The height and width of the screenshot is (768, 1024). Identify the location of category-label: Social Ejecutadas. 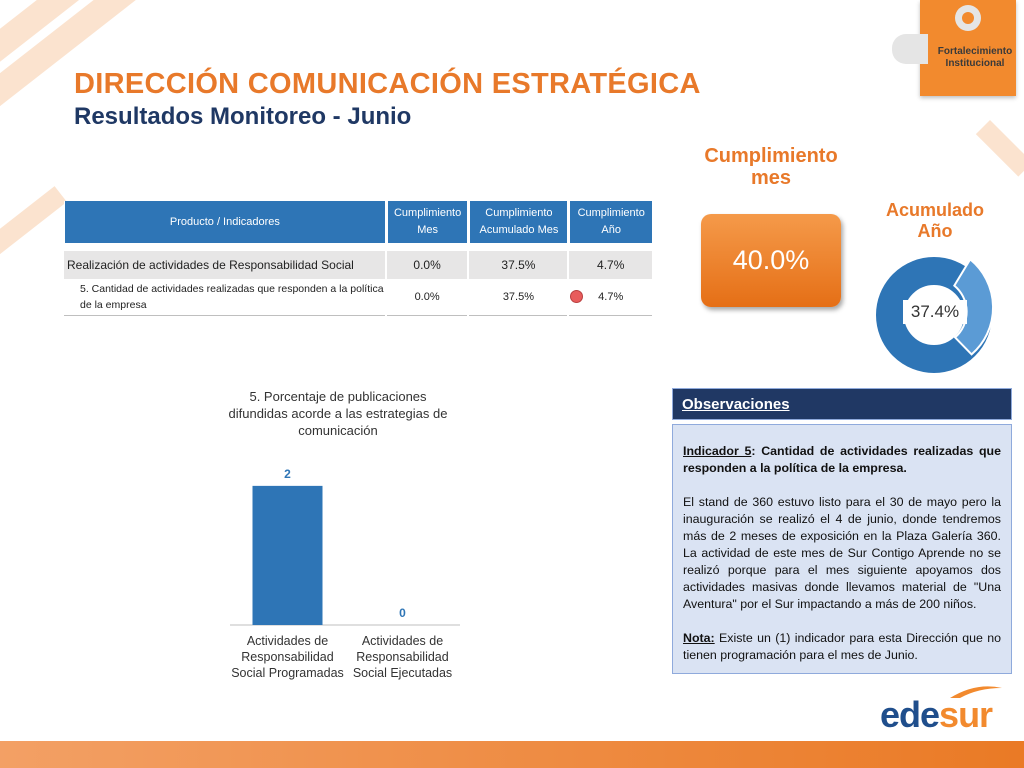
(402, 673).